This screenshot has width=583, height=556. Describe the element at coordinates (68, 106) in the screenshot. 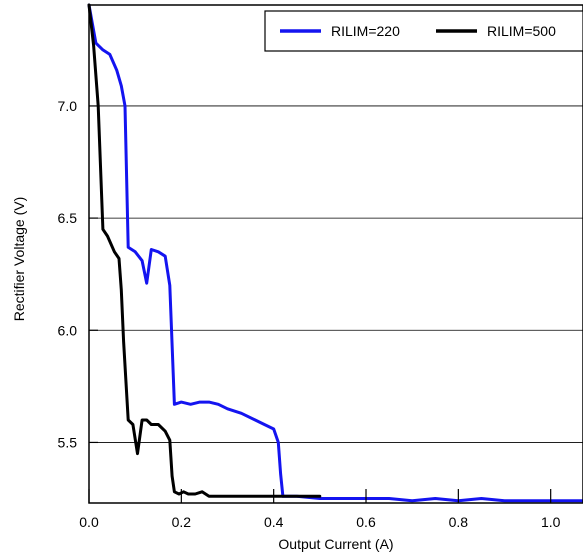

I see `y-tick-label: 7.0` at that location.